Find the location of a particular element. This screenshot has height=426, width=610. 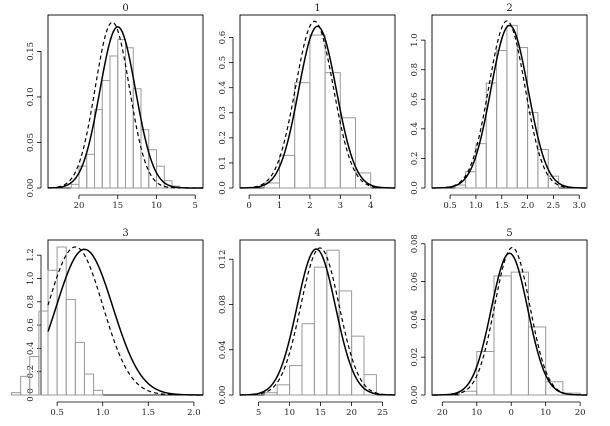

y-tick-label: 0.8 is located at coordinates (31, 302).